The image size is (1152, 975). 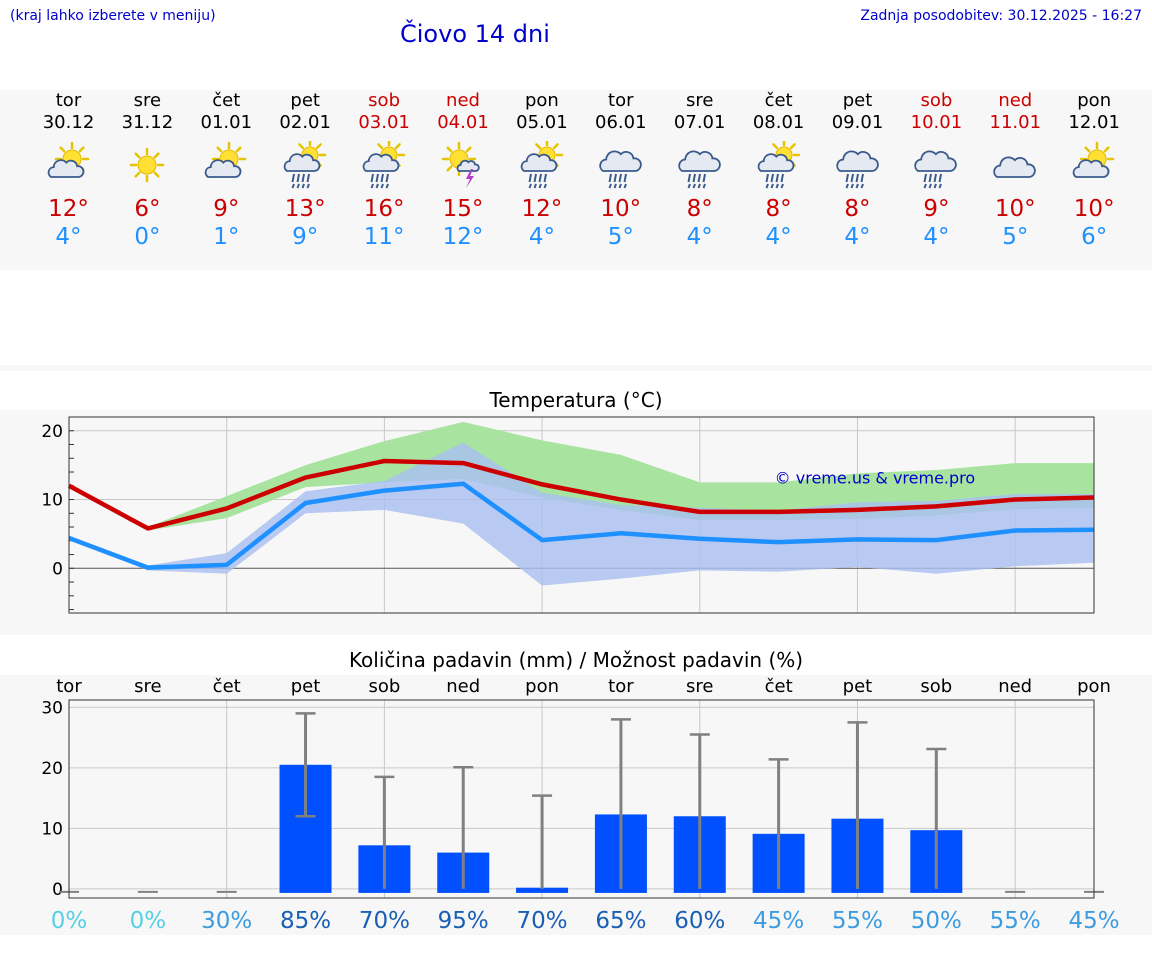 I want to click on precip-probability-label: 45%, so click(x=778, y=921).